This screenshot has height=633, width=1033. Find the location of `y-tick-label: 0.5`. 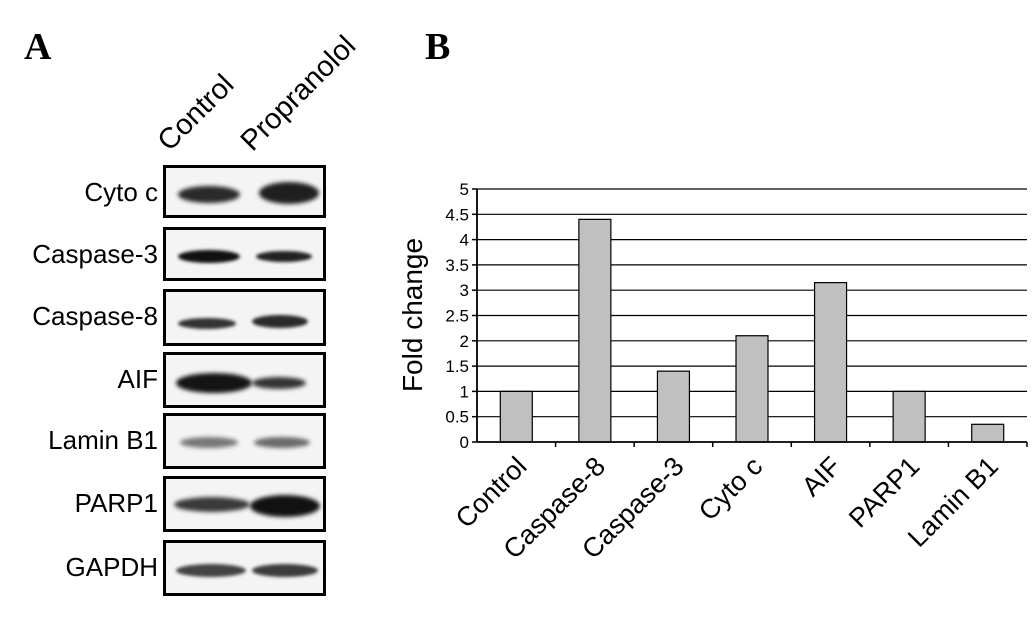

y-tick-label: 0.5 is located at coordinates (457, 417).